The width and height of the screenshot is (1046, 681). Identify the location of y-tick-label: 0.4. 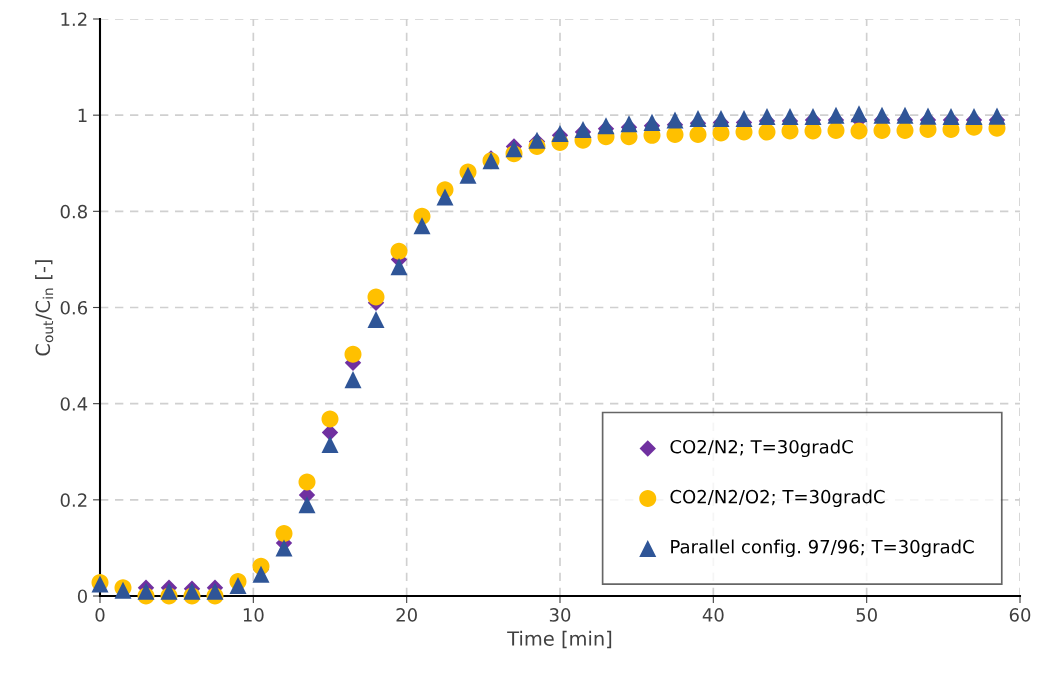
(74, 404).